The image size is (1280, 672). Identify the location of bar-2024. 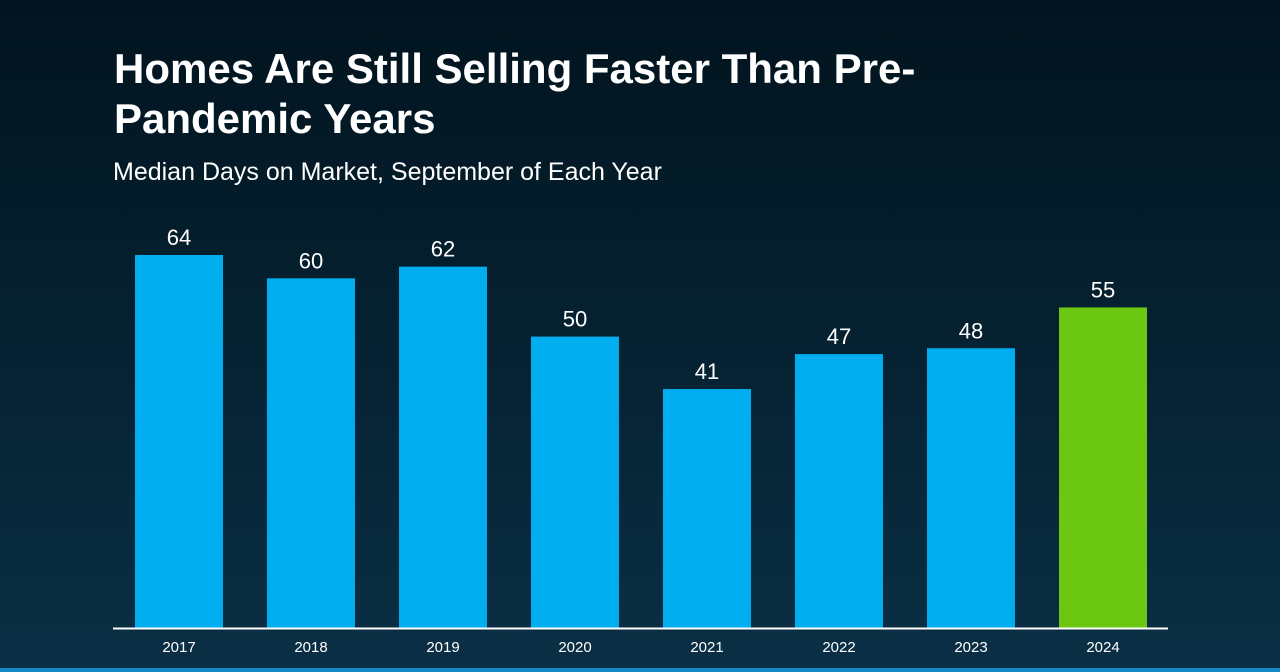
(1103, 467).